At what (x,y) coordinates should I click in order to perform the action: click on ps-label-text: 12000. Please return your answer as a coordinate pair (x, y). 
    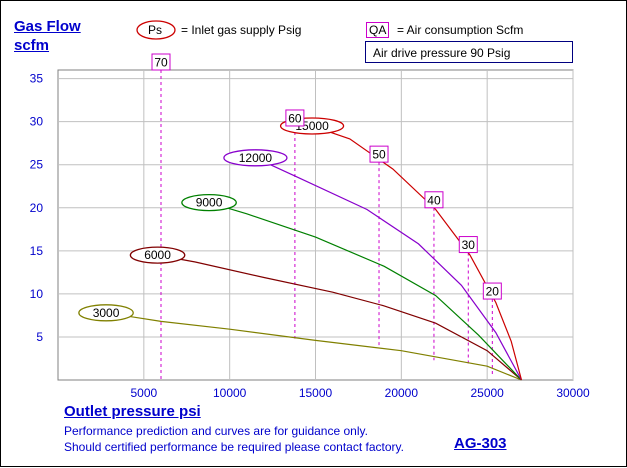
    Looking at the image, I should click on (256, 158).